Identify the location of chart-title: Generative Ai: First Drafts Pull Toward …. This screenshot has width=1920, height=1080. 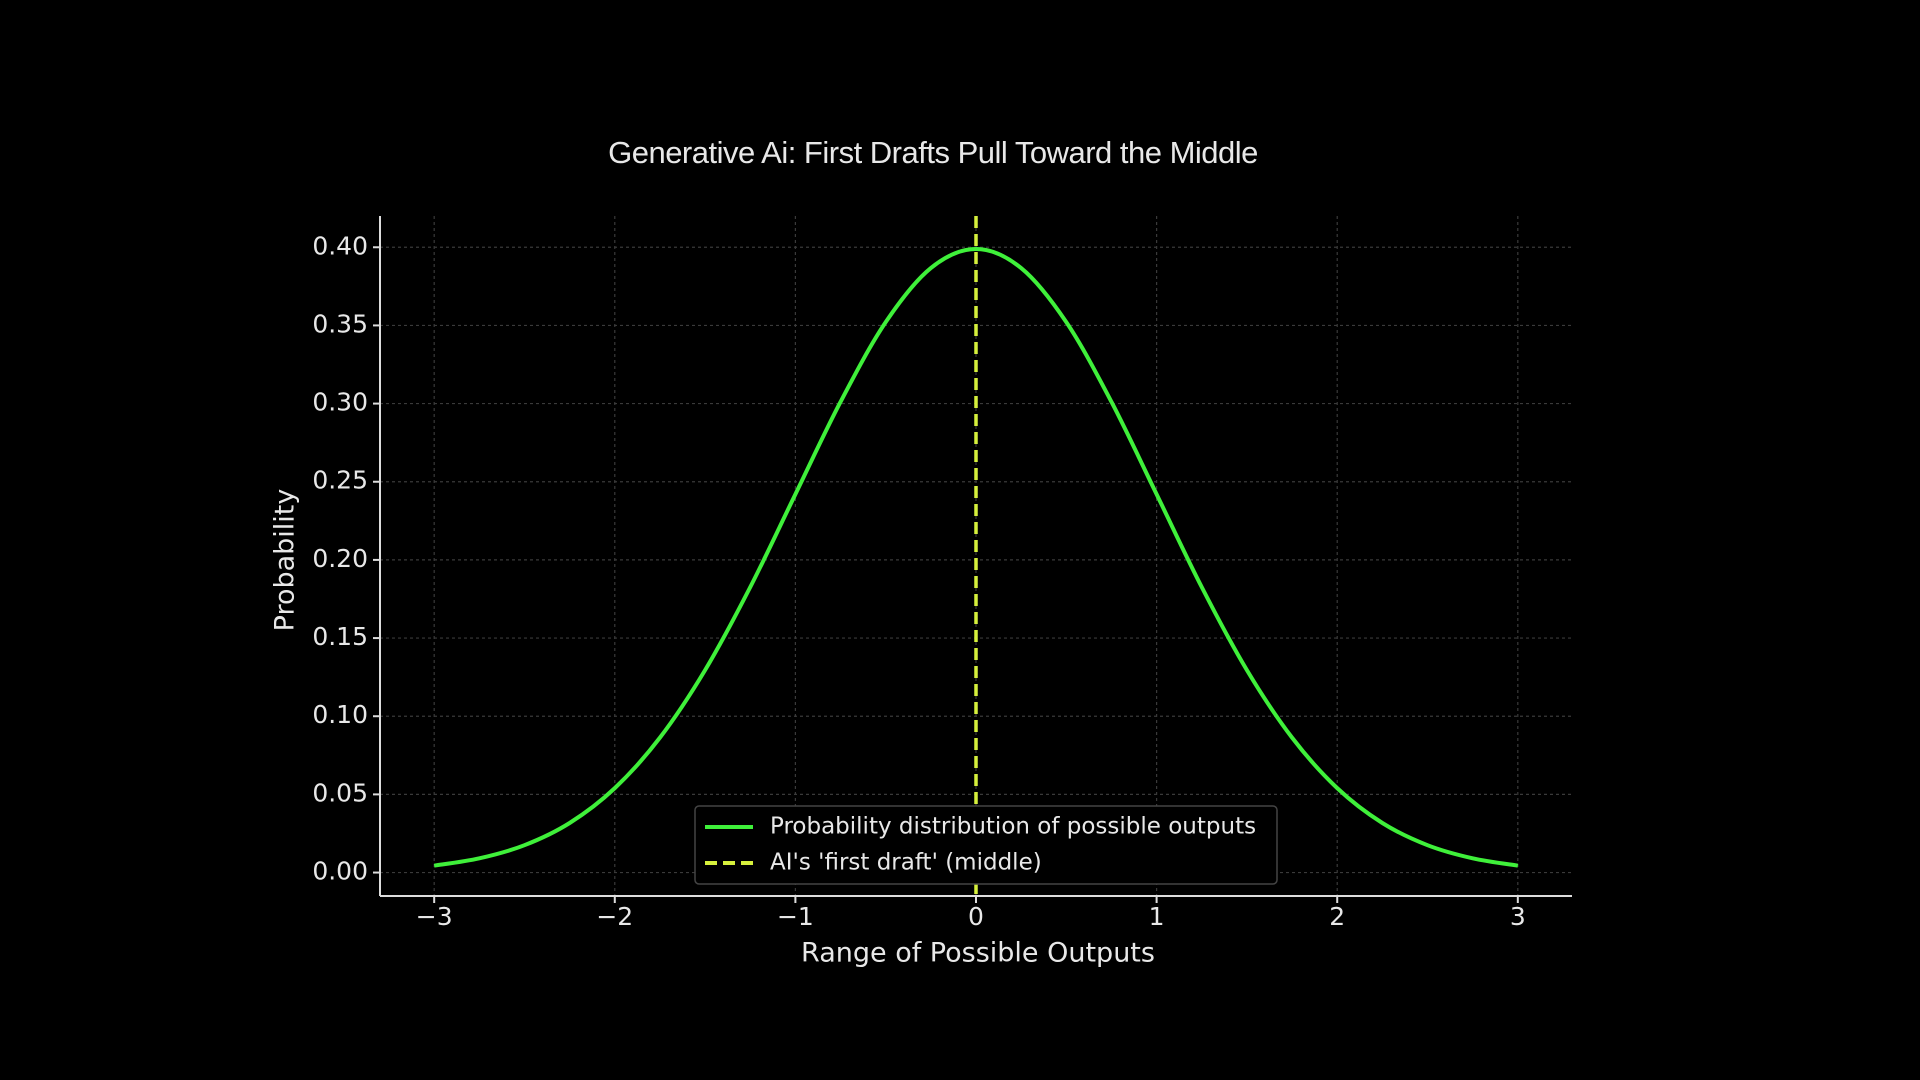
(933, 152).